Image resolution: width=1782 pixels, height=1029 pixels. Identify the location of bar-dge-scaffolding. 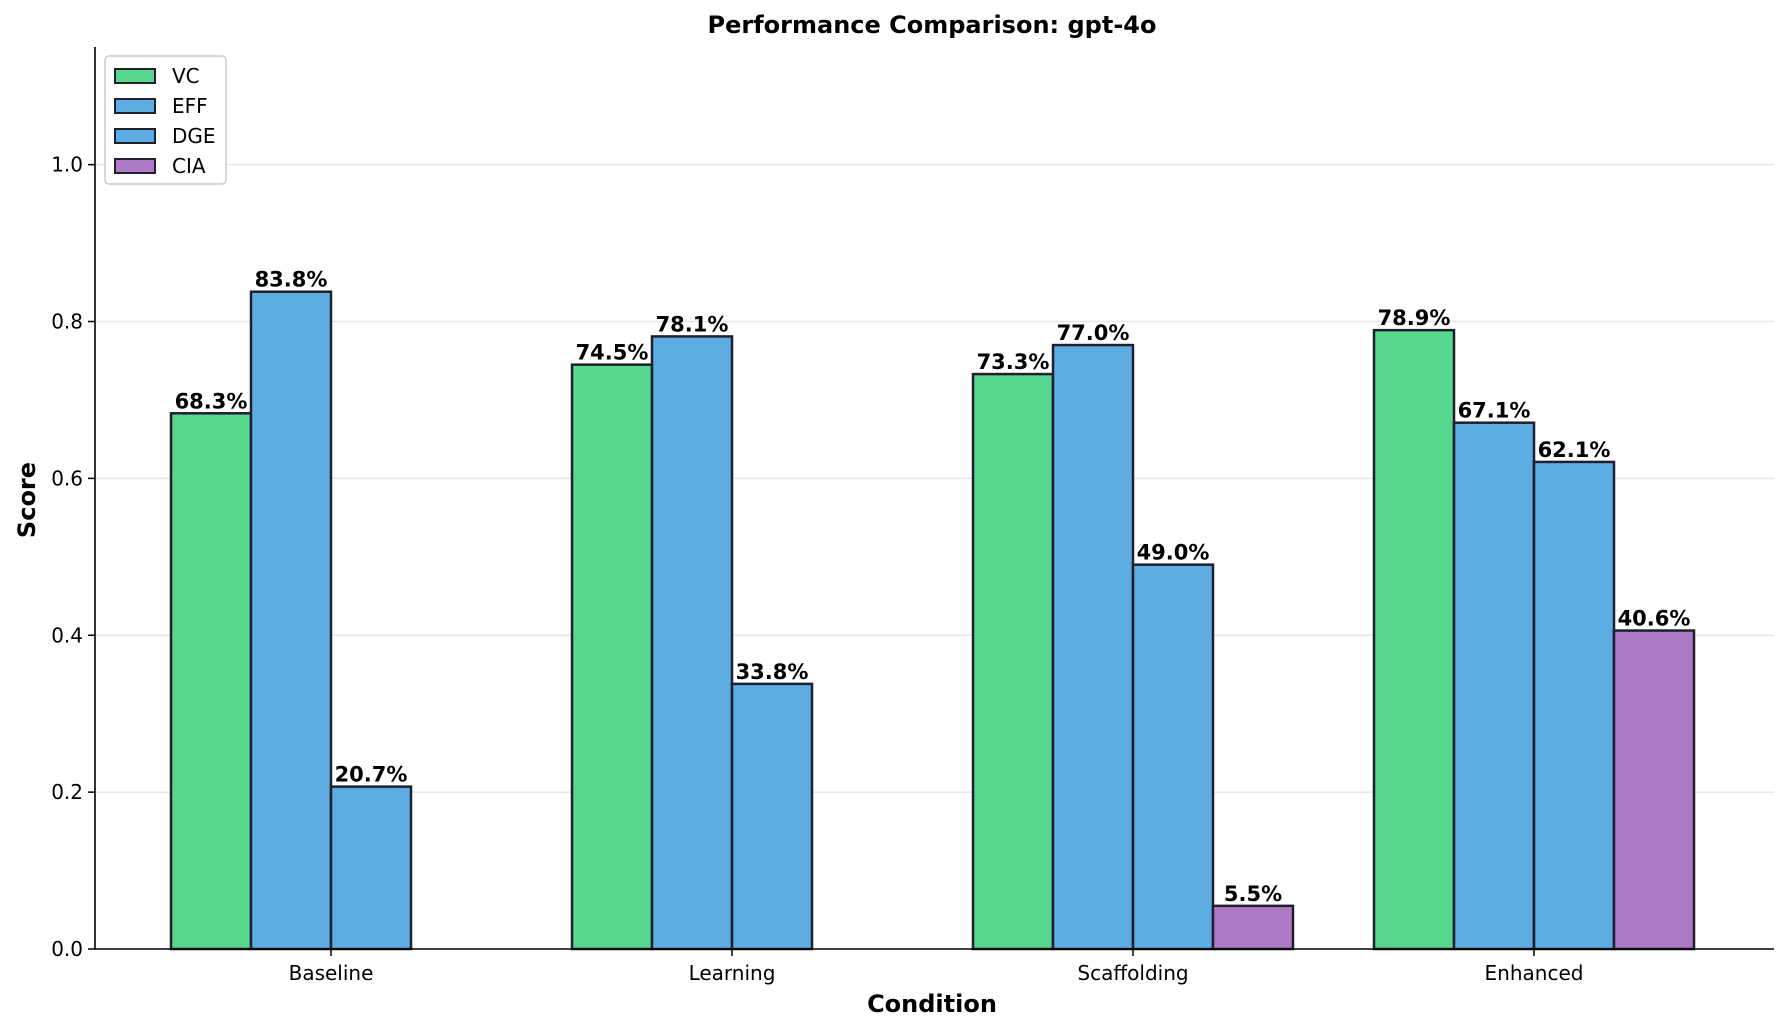
(1173, 757).